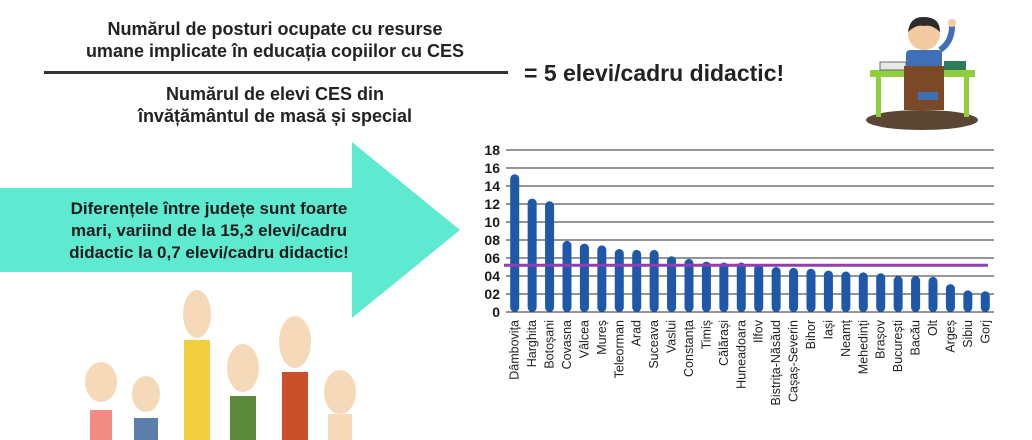  I want to click on ratio-result: = 5 elevi/cadru didactic!, so click(654, 73).